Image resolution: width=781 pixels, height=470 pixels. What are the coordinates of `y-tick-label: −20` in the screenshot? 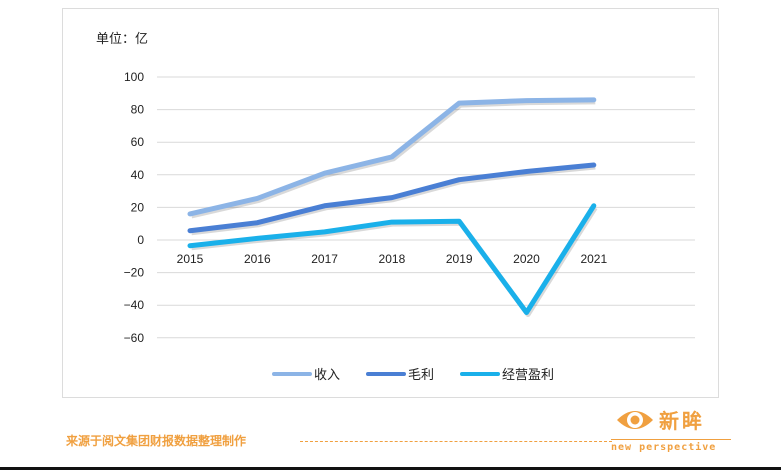 It's located at (134, 273).